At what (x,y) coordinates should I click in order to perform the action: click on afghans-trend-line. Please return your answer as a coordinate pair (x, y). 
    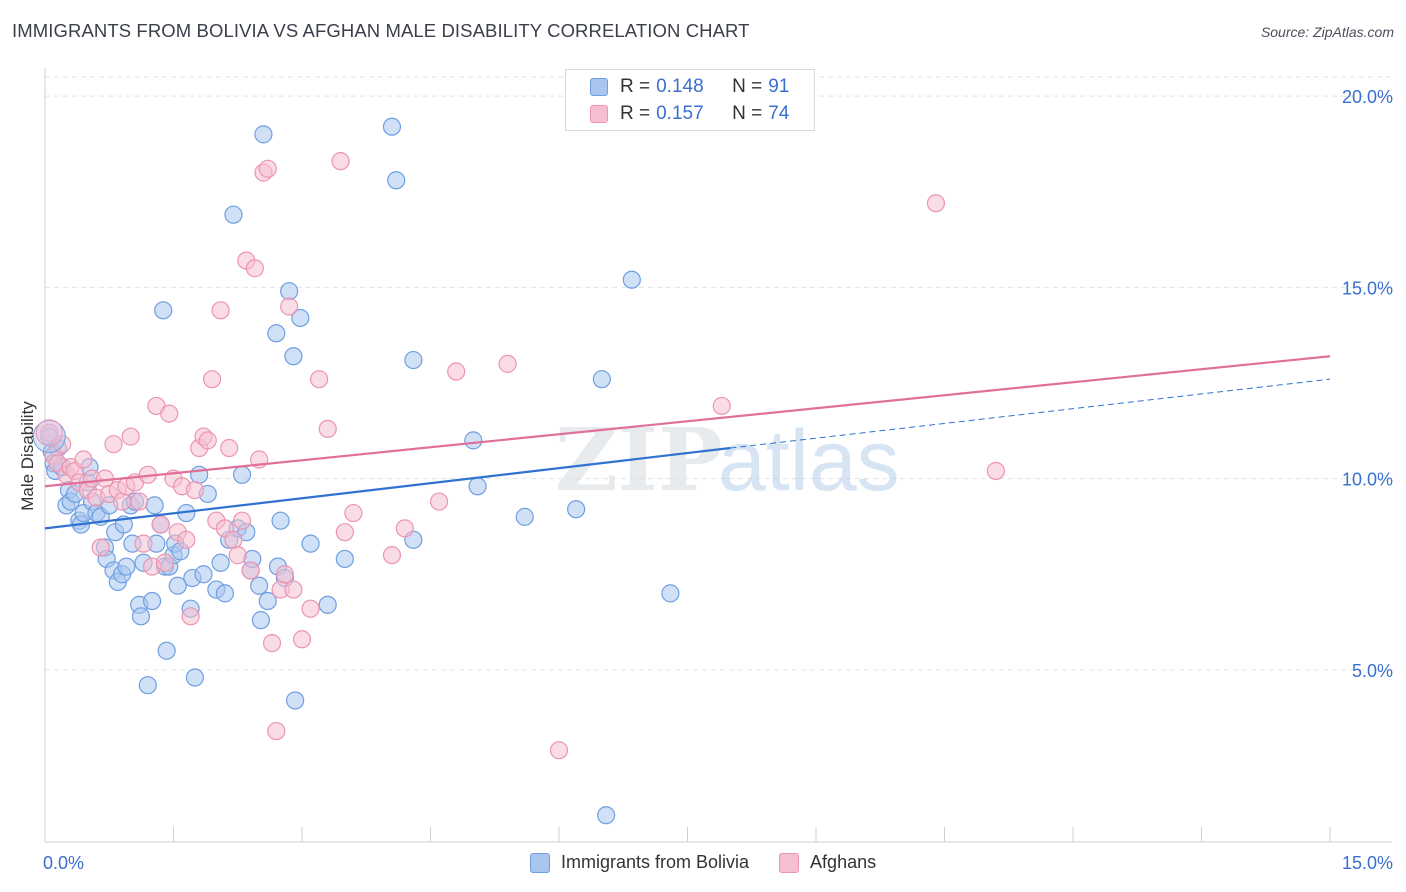
    Looking at the image, I should click on (687, 421).